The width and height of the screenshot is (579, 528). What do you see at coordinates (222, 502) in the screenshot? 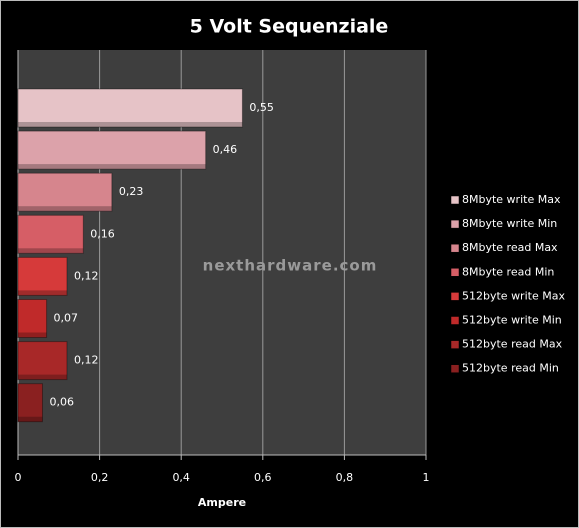
I see `x-axis-title: Ampere` at bounding box center [222, 502].